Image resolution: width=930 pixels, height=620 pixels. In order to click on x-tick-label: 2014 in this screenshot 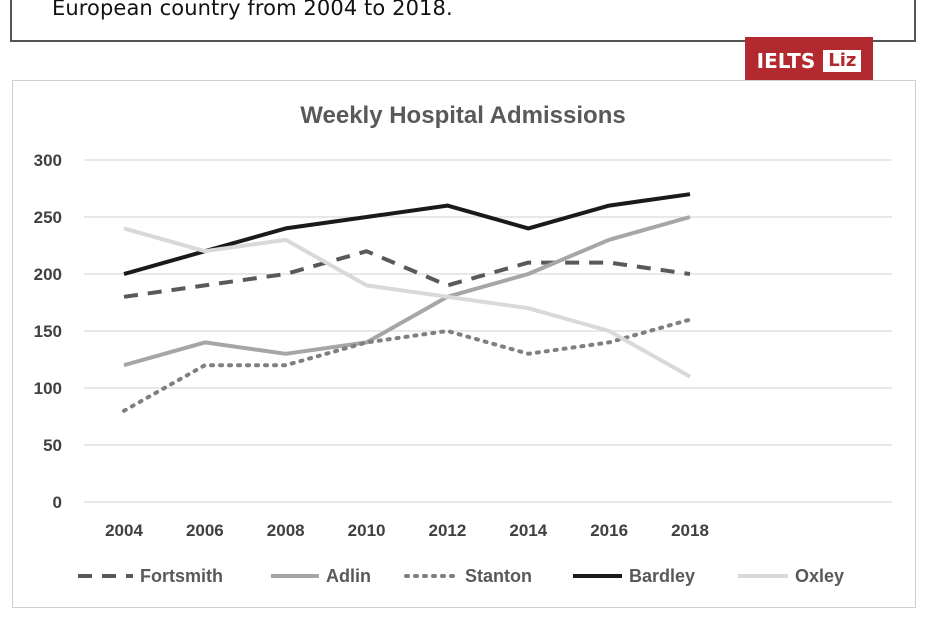, I will do `click(528, 530)`.